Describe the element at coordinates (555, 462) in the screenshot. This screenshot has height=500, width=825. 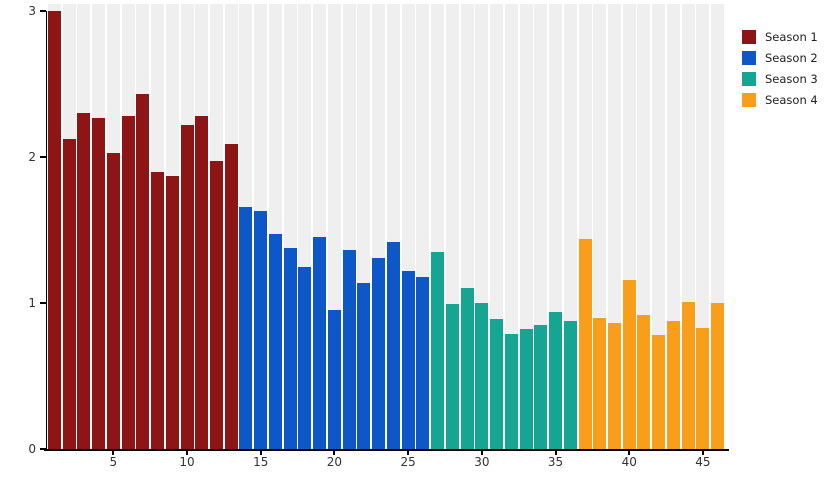
I see `x-axis-tick-label: 35` at that location.